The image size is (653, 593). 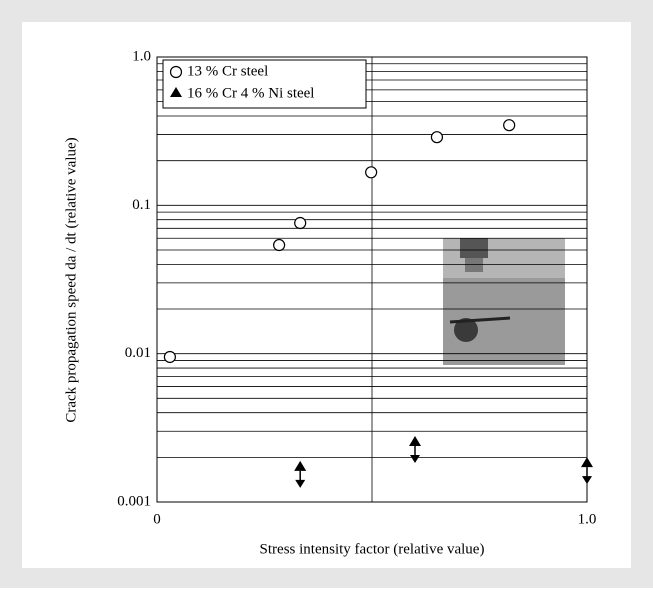 What do you see at coordinates (141, 56) in the screenshot?
I see `y-tick-label: 1.0` at bounding box center [141, 56].